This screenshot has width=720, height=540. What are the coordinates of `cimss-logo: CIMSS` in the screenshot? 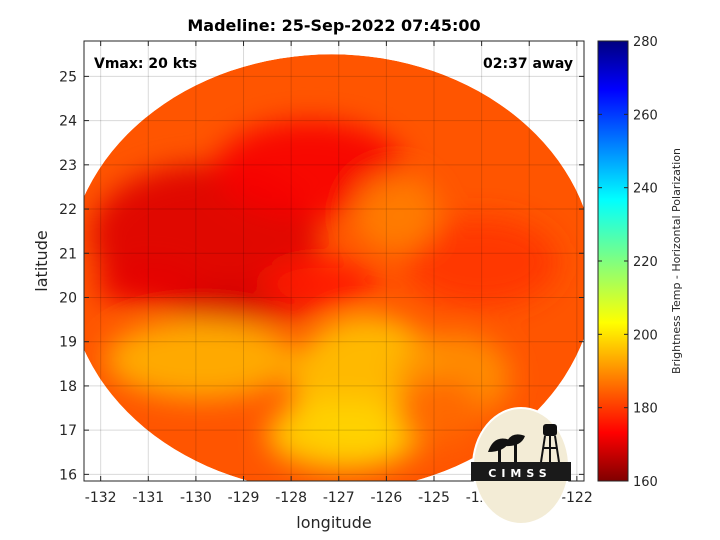 It's located at (521, 466).